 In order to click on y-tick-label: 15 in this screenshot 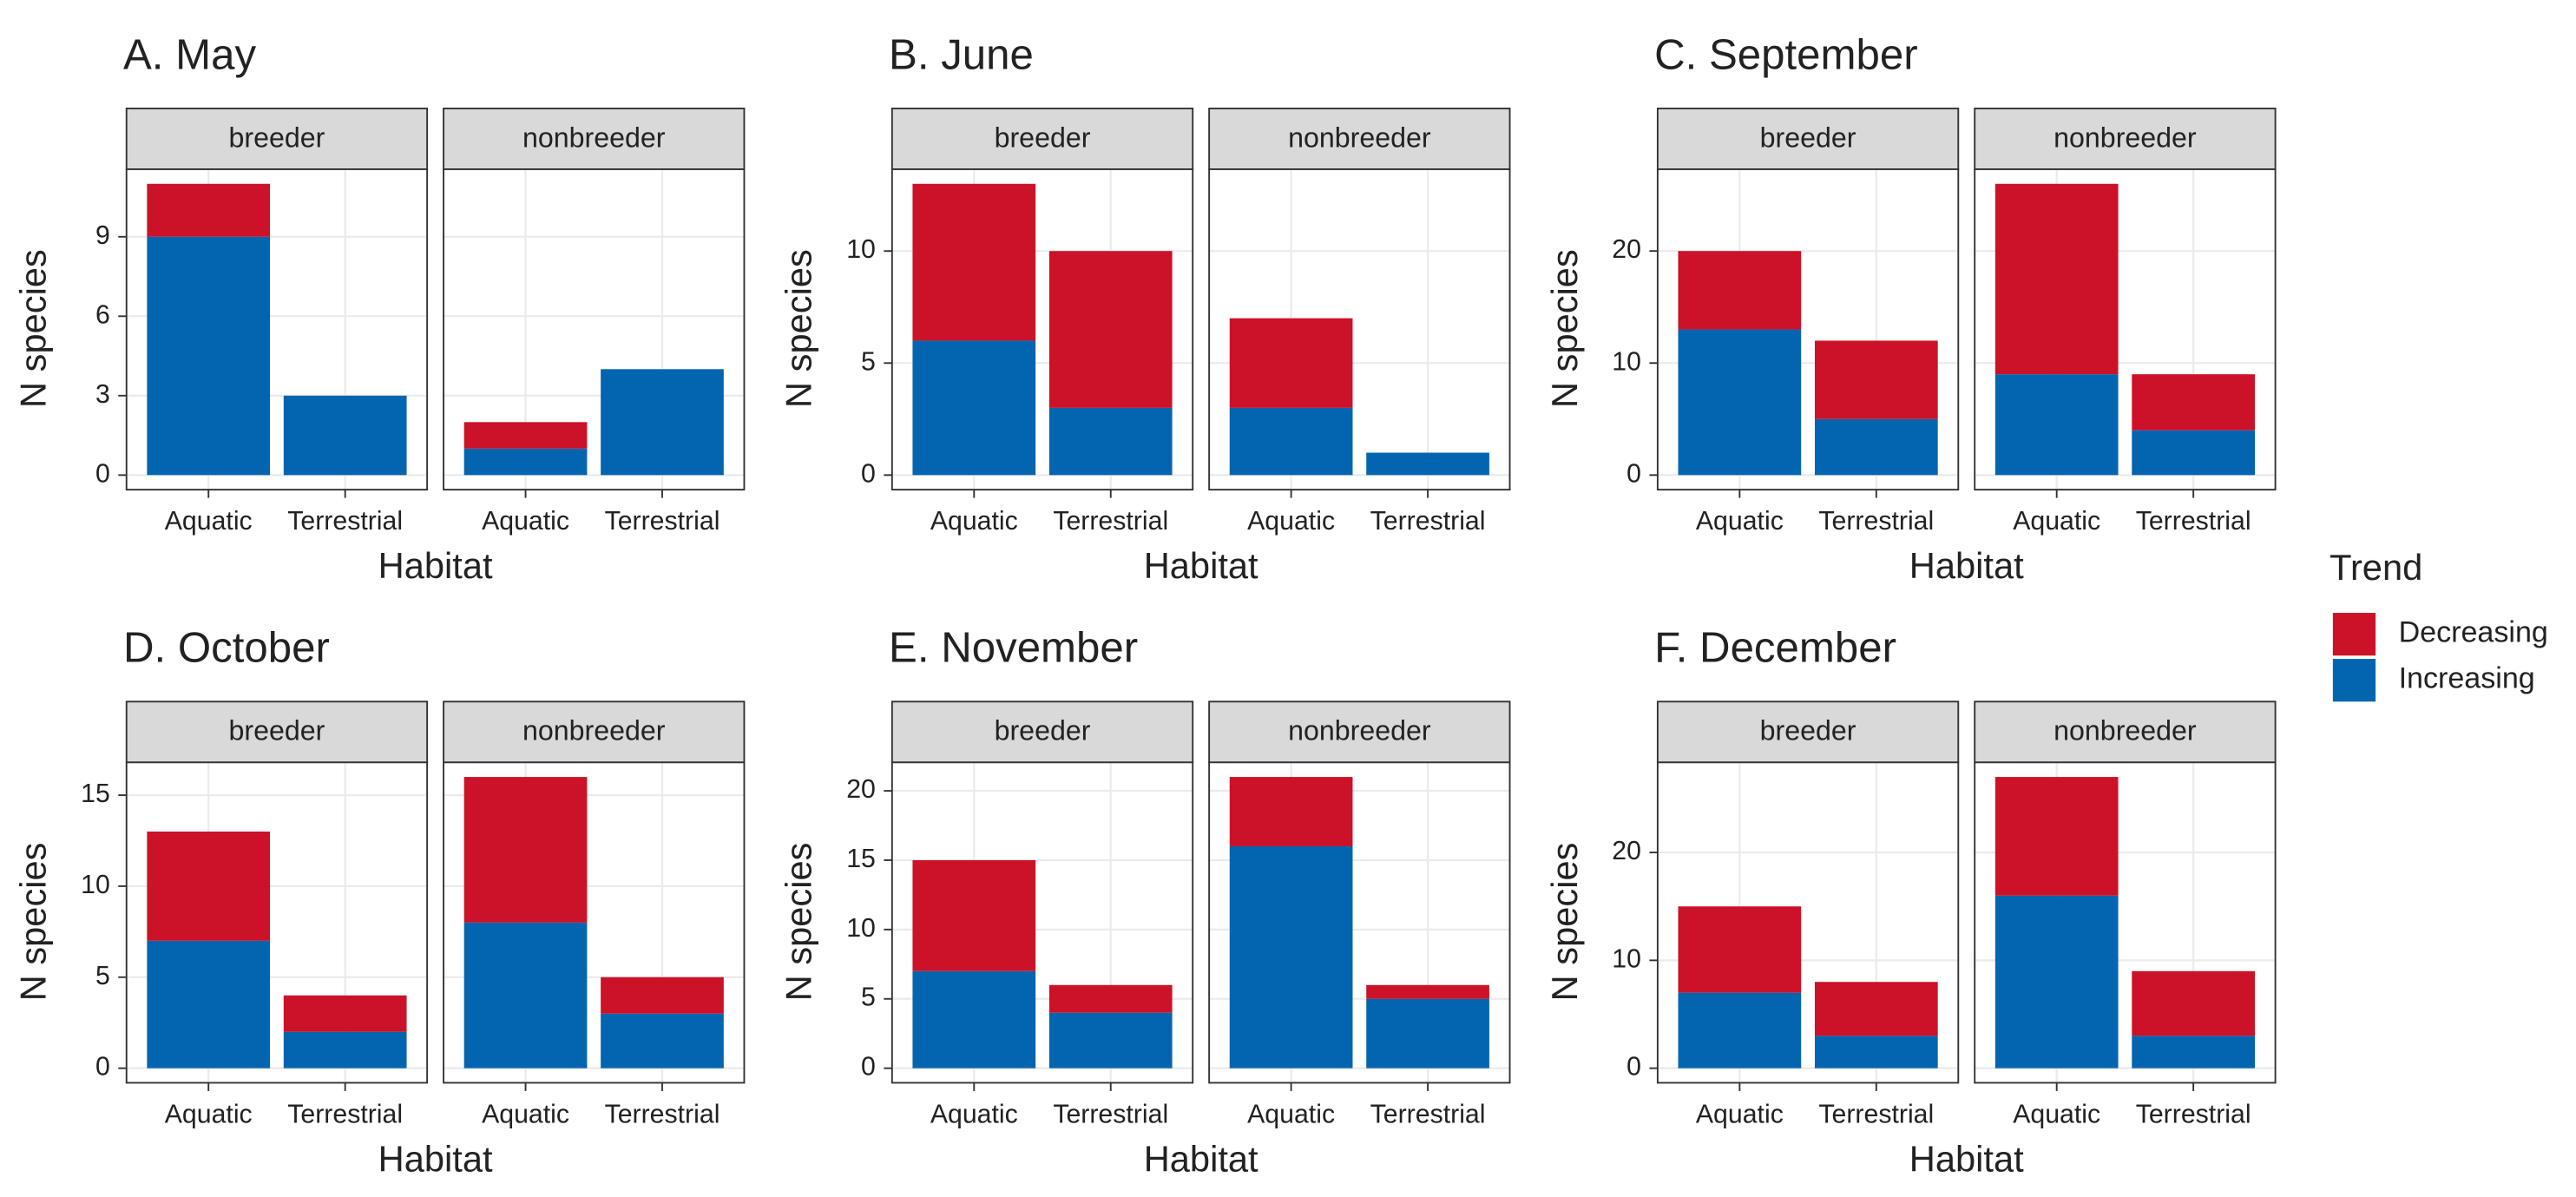, I will do `click(861, 859)`.